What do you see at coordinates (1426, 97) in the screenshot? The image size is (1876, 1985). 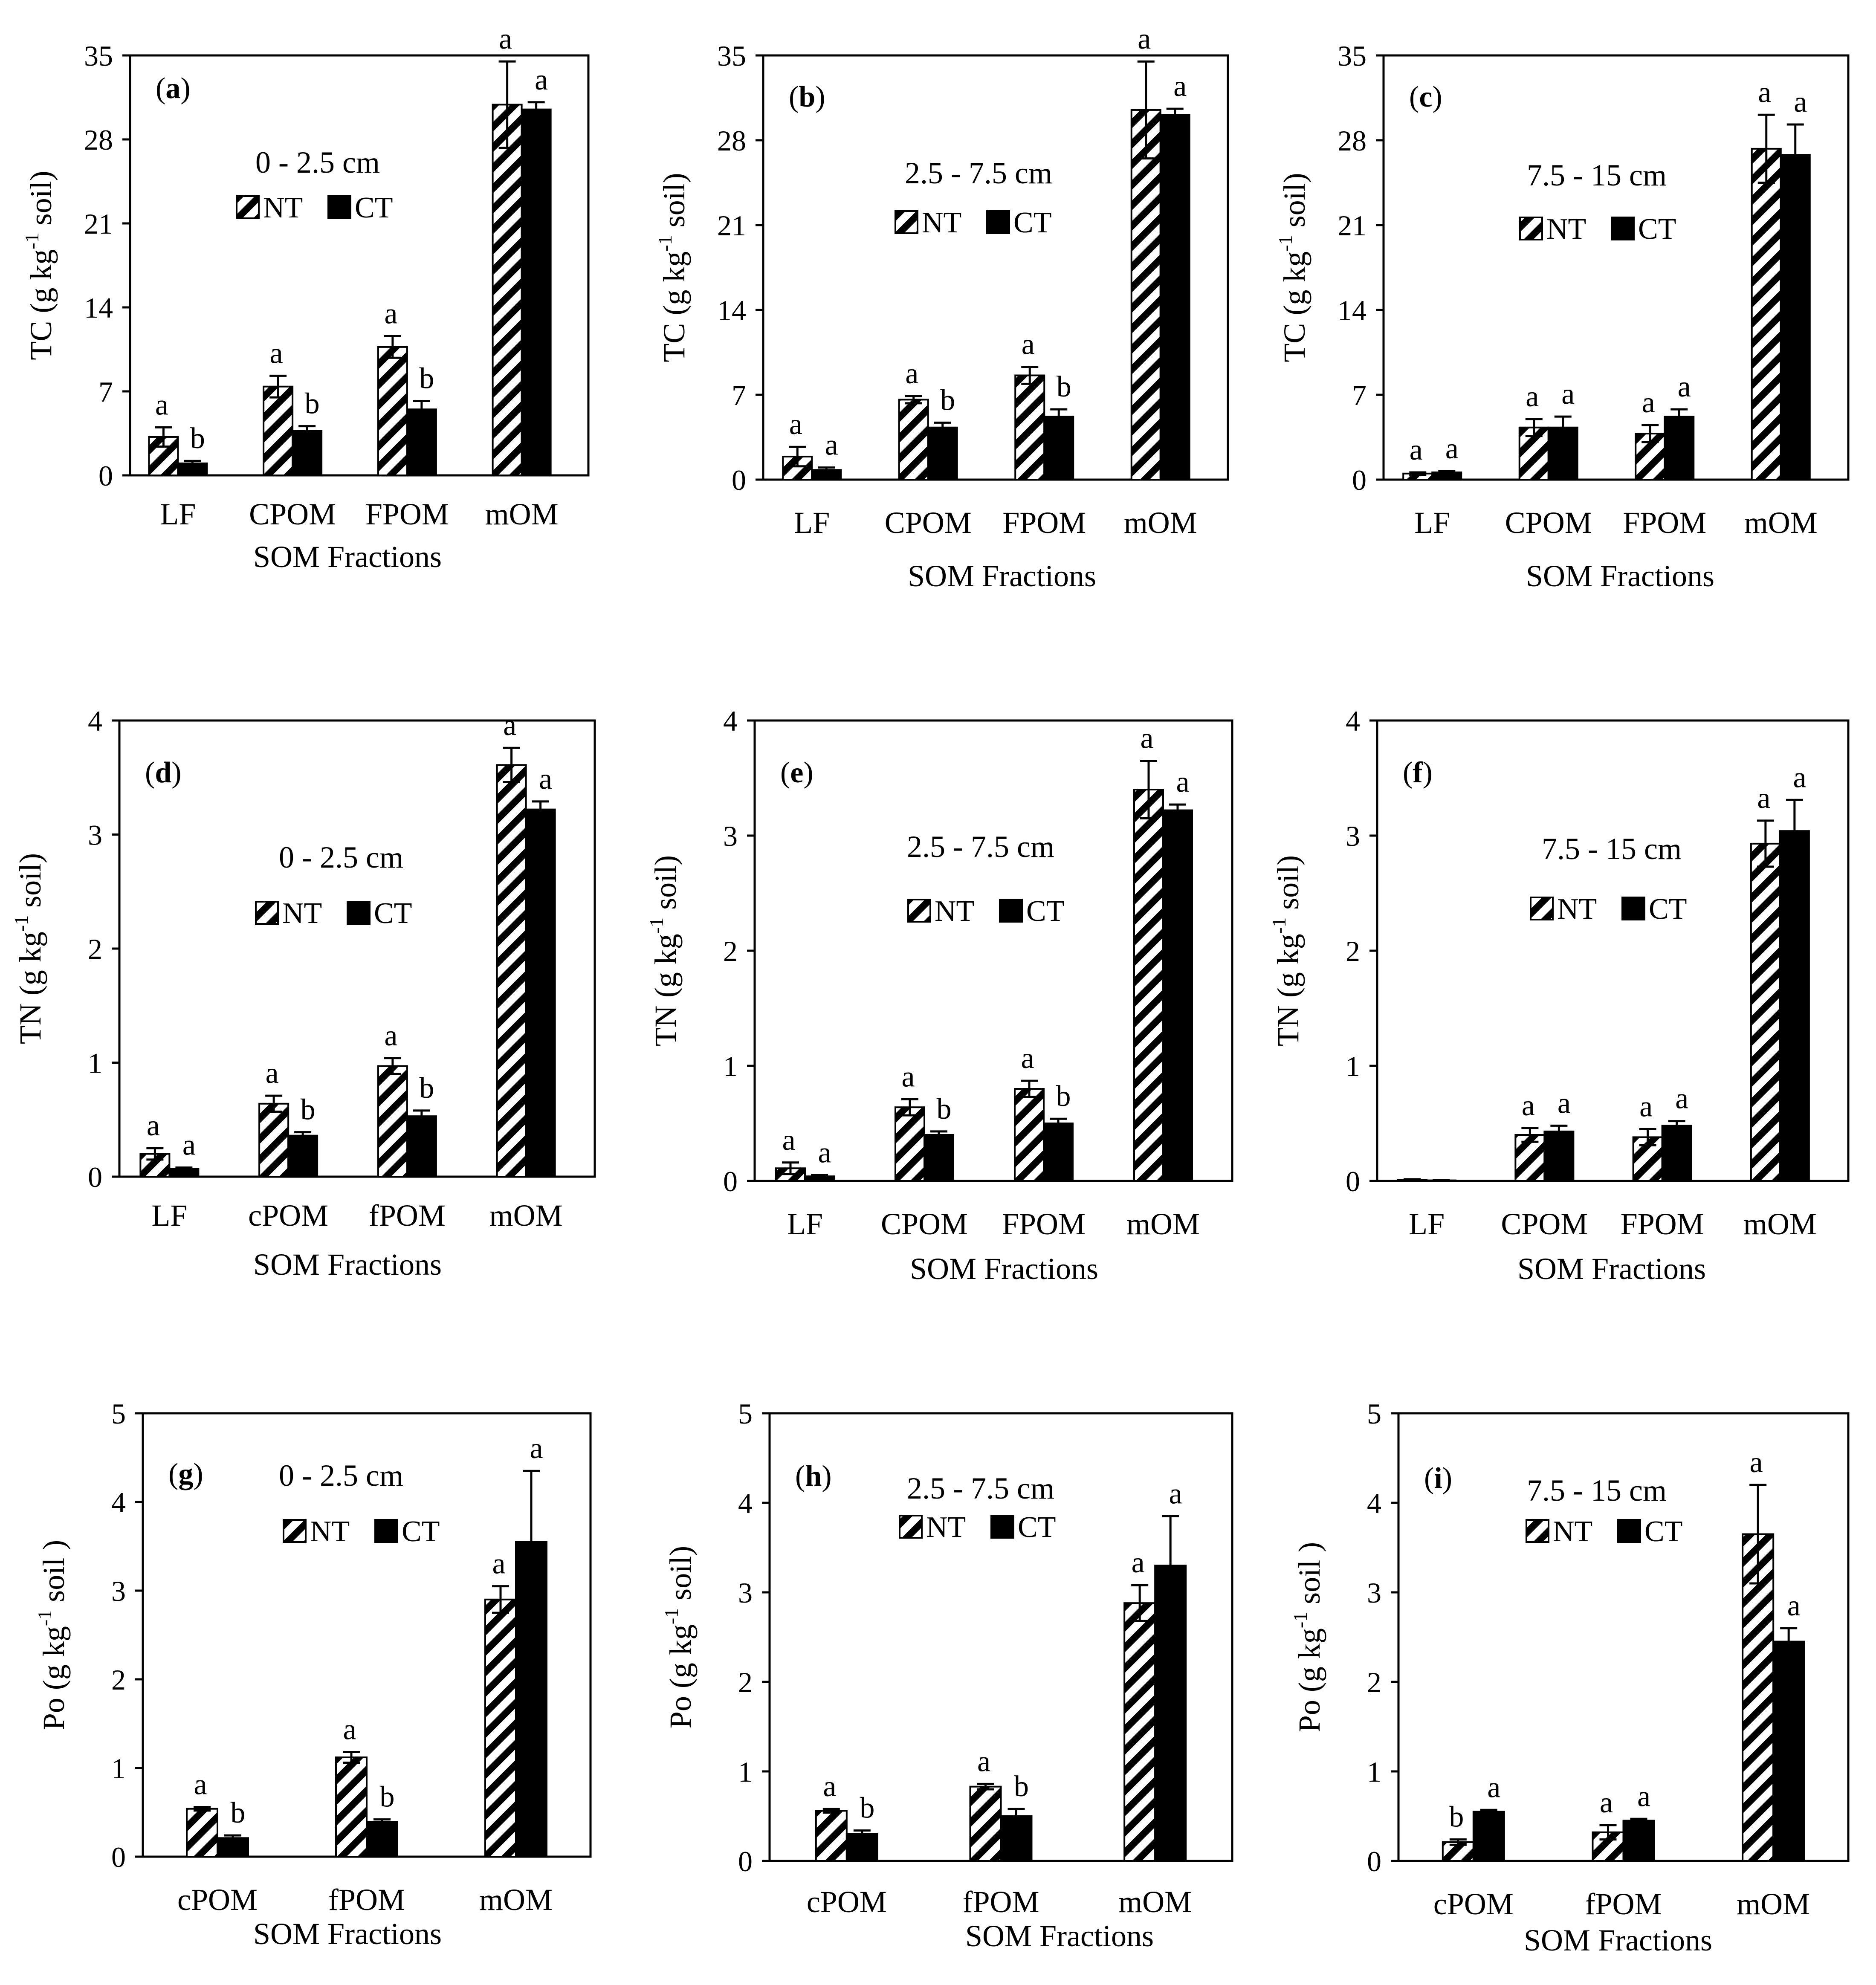 I see `panel-label-letter: c` at bounding box center [1426, 97].